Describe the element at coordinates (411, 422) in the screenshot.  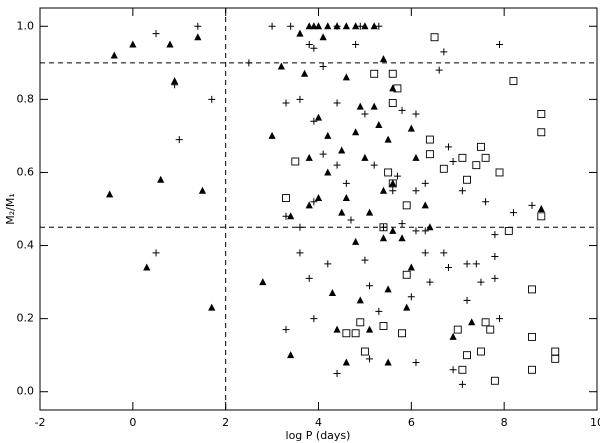
I see `x-tick-label: 6` at that location.